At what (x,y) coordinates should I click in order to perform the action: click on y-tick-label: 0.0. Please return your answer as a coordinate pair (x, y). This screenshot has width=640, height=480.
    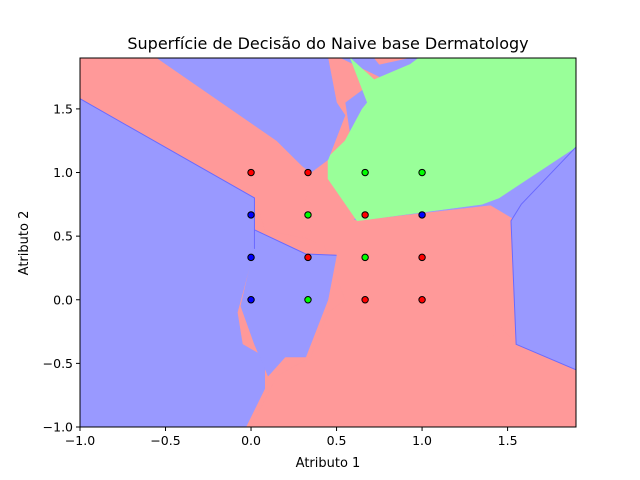
    Looking at the image, I should click on (63, 299).